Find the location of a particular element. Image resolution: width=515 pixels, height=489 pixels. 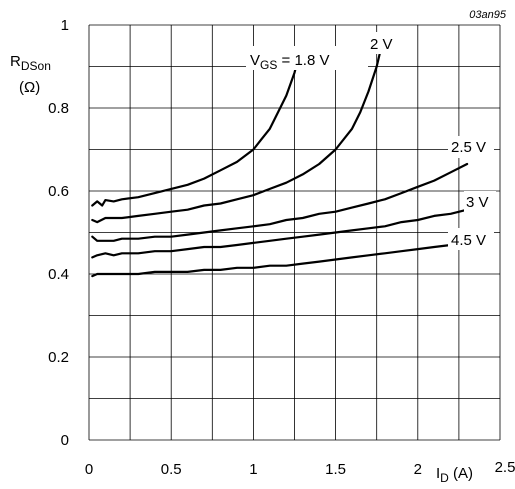

y-tick-label: 0.8 is located at coordinates (58, 108).